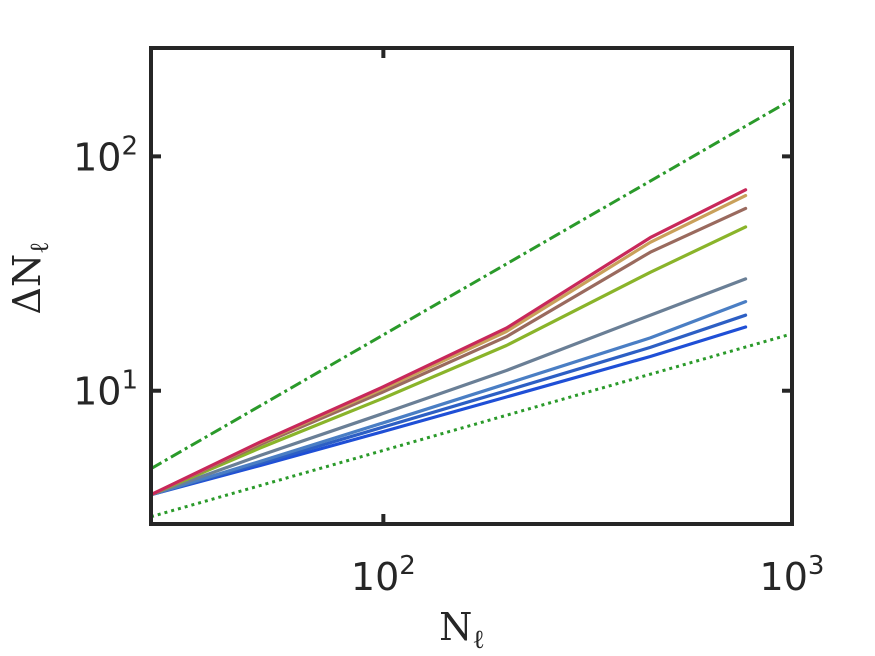 Image resolution: width=875 pixels, height=656 pixels. I want to click on x-tick-label-2: 103, so click(792, 575).